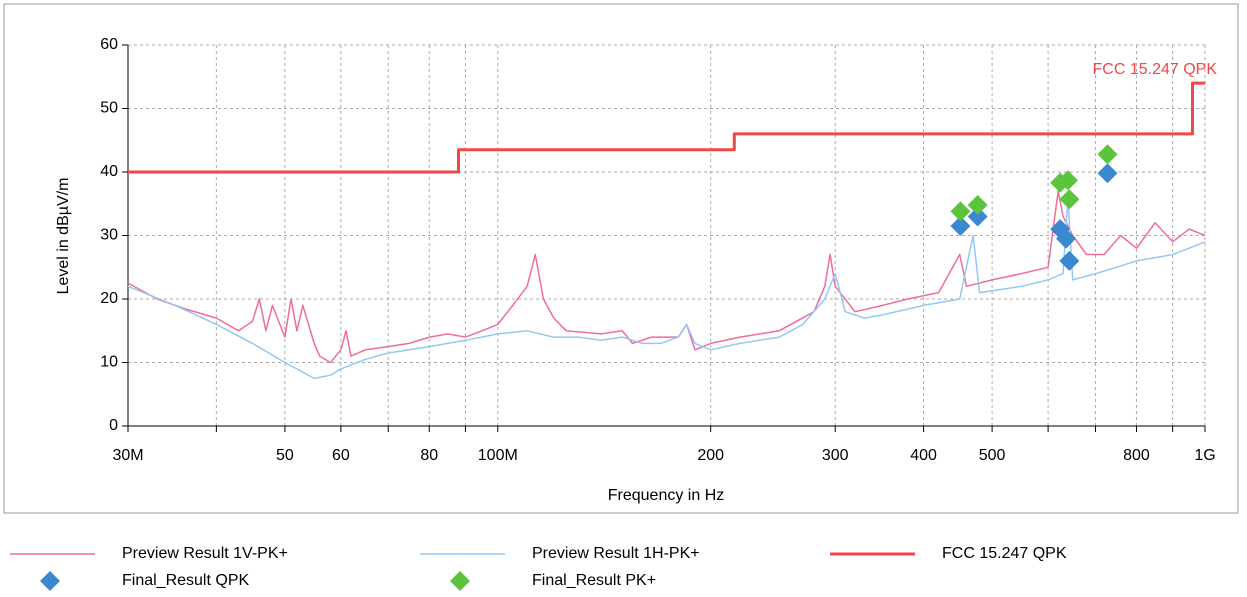  What do you see at coordinates (341, 455) in the screenshot?
I see `x-tick-label: 60` at bounding box center [341, 455].